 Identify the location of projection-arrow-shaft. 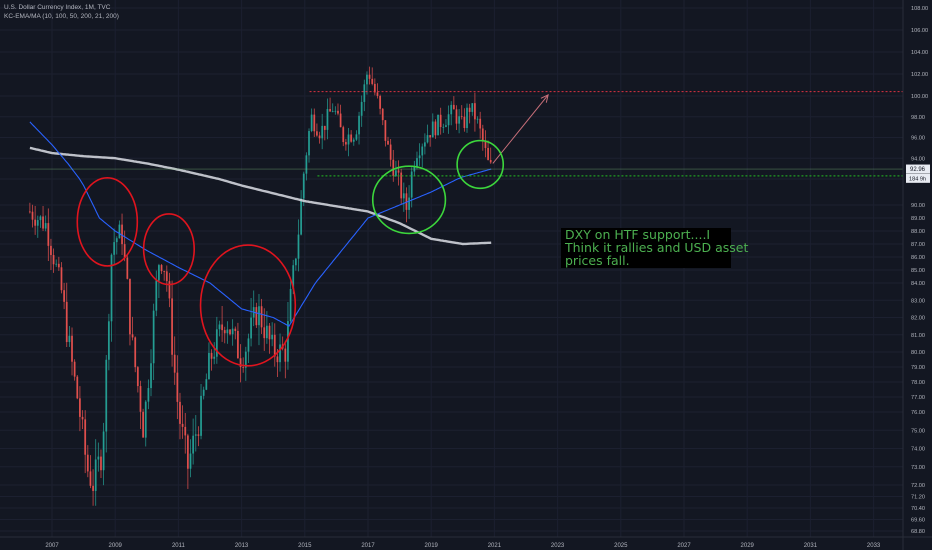
(520, 129).